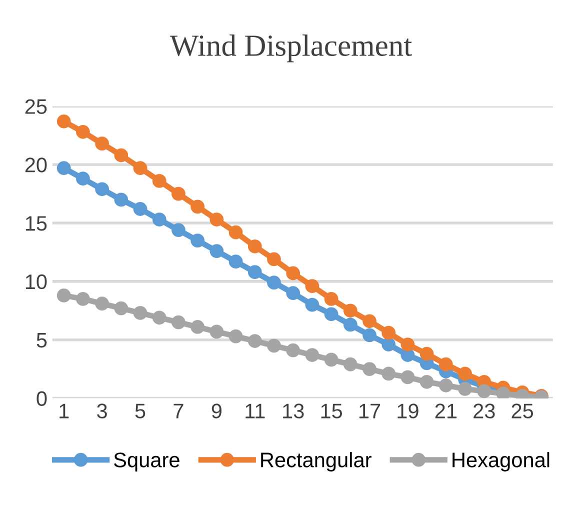  I want to click on y-tick-label: 20, so click(36, 165).